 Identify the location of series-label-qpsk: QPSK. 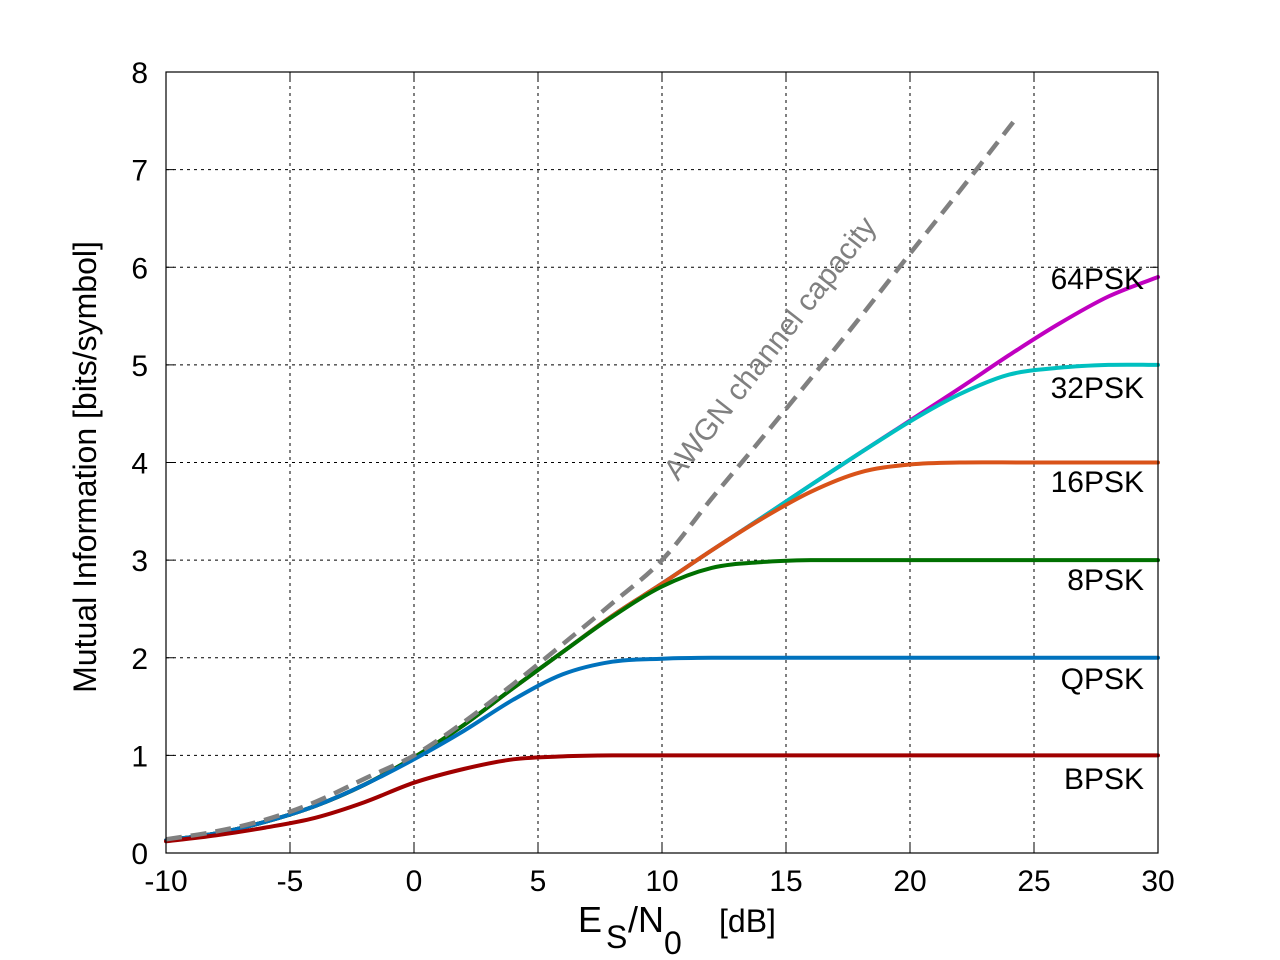
(1102, 679).